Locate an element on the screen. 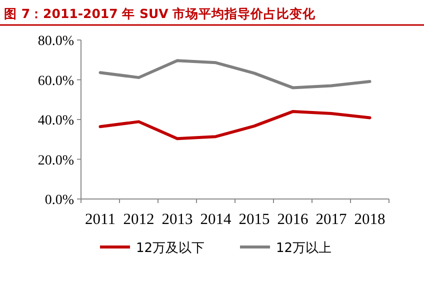  y-tick-label: 40.0% is located at coordinates (56, 121).